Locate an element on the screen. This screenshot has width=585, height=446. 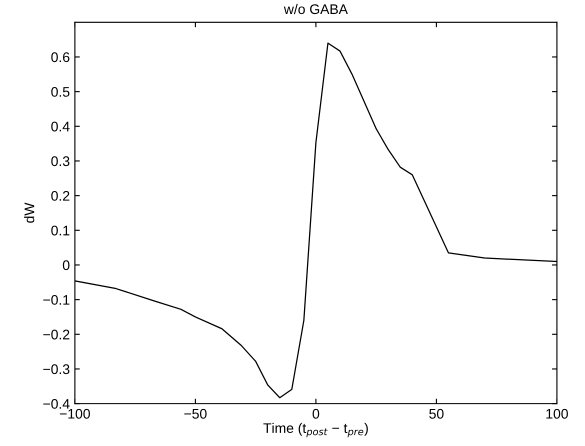
chart-title: w/o GABA is located at coordinates (316, 9).